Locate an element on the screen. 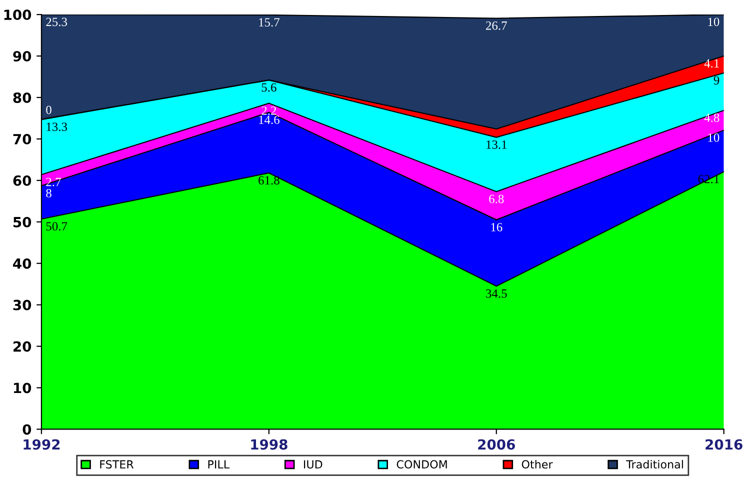  data-label: 2.7 is located at coordinates (53, 182).